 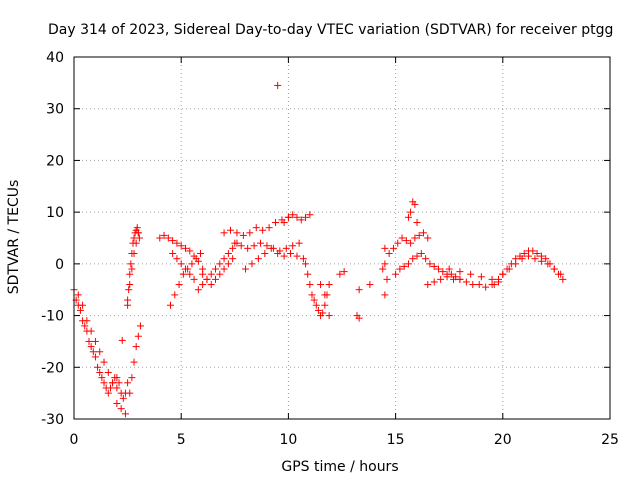 What do you see at coordinates (503, 440) in the screenshot?
I see `x-tick-label: 20` at bounding box center [503, 440].